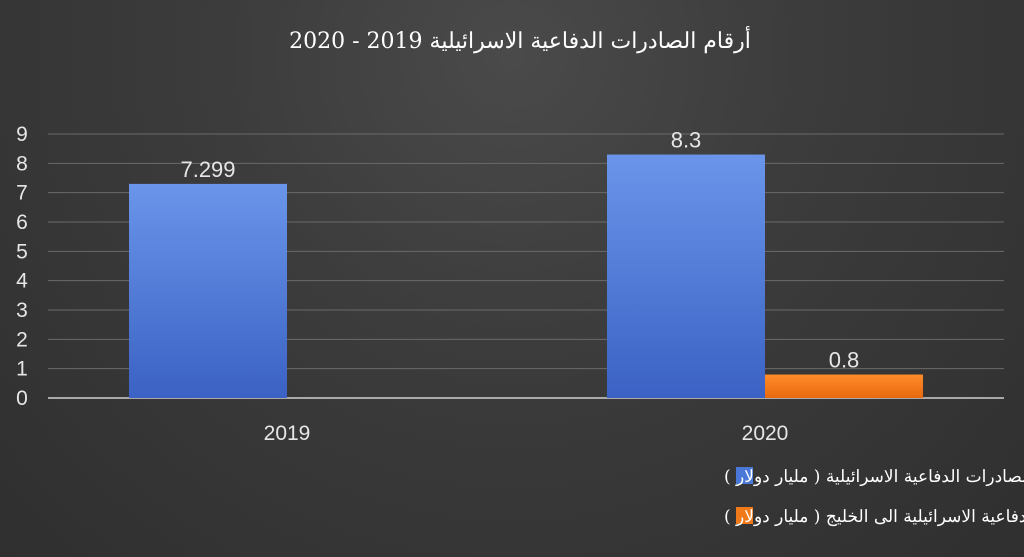 The image size is (1024, 557). What do you see at coordinates (22, 266) in the screenshot?
I see `y-axis-ticks: 0 1 2 3 4 5 6 7 8 9` at bounding box center [22, 266].